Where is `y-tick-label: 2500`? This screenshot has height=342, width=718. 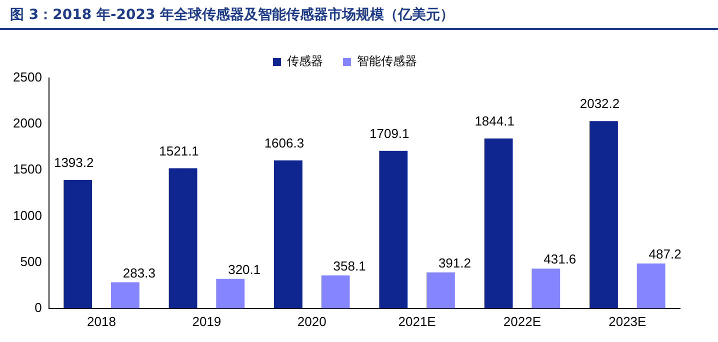 y-tick-label: 2500 is located at coordinates (27, 77).